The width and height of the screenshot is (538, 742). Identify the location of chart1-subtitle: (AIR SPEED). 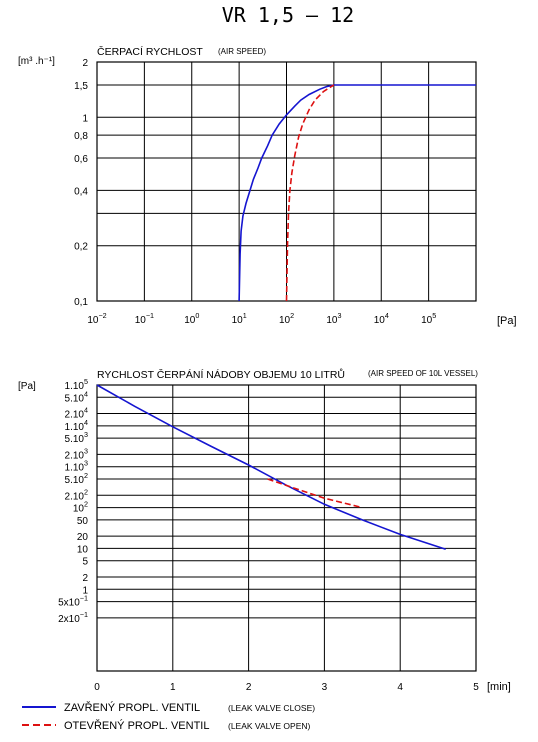
(242, 51).